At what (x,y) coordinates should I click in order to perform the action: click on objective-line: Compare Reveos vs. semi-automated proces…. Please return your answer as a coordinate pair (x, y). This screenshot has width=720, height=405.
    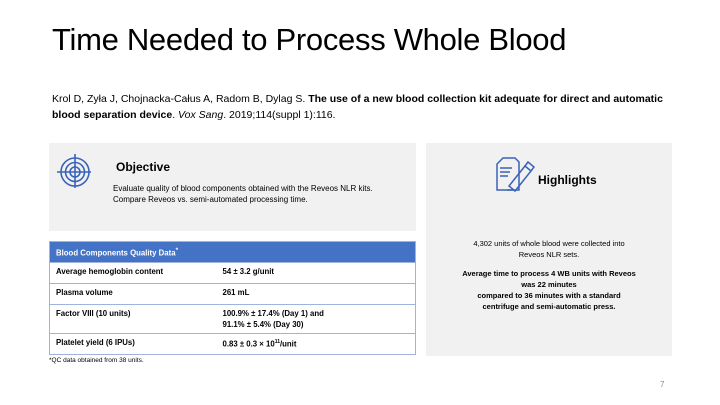
    Looking at the image, I should click on (210, 199).